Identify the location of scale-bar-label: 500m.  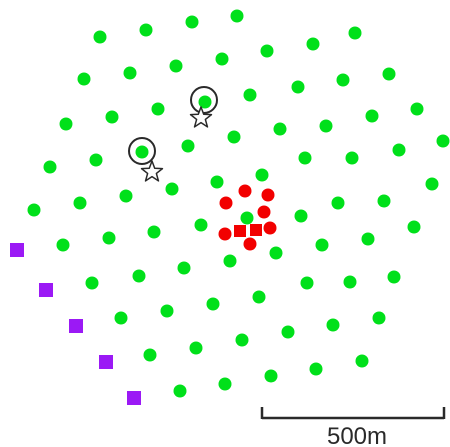
(357, 435).